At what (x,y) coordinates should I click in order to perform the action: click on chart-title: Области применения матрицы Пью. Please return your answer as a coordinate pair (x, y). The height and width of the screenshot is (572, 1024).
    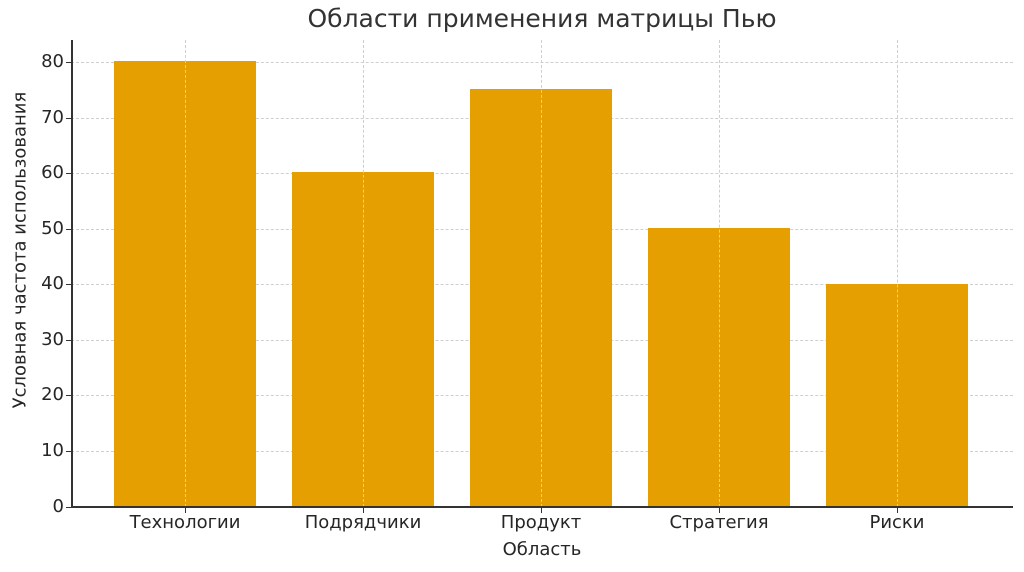
    Looking at the image, I should click on (542, 18).